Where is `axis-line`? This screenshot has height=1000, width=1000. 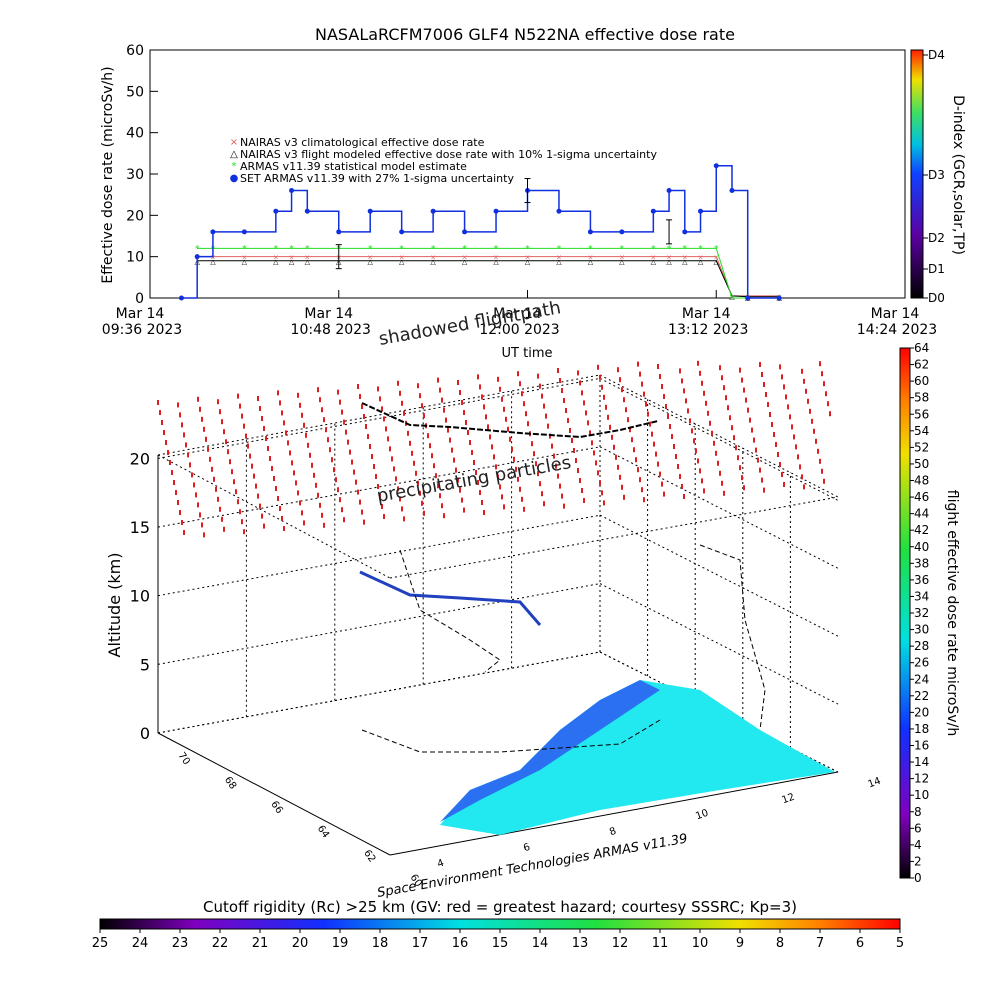
axis-line is located at coordinates (614, 813).